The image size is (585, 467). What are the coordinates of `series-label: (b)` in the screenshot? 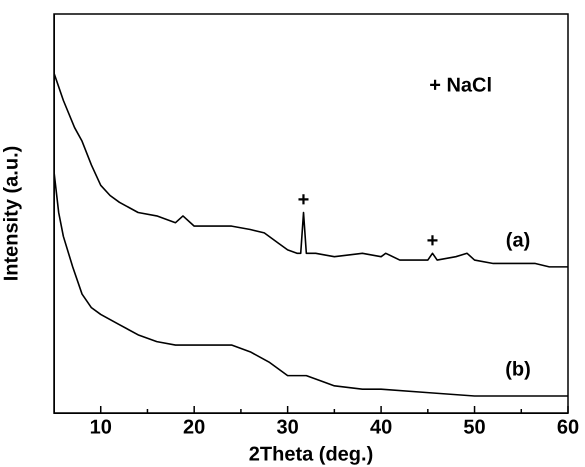 It's located at (518, 369).